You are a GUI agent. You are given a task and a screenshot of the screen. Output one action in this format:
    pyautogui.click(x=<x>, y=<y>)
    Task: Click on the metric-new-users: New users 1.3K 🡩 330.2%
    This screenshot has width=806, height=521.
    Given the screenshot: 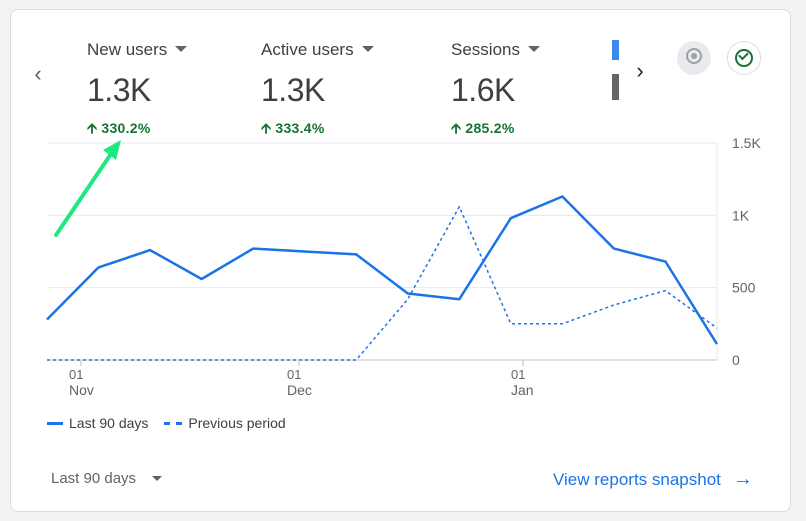 What is the action you would take?
    pyautogui.click(x=137, y=91)
    